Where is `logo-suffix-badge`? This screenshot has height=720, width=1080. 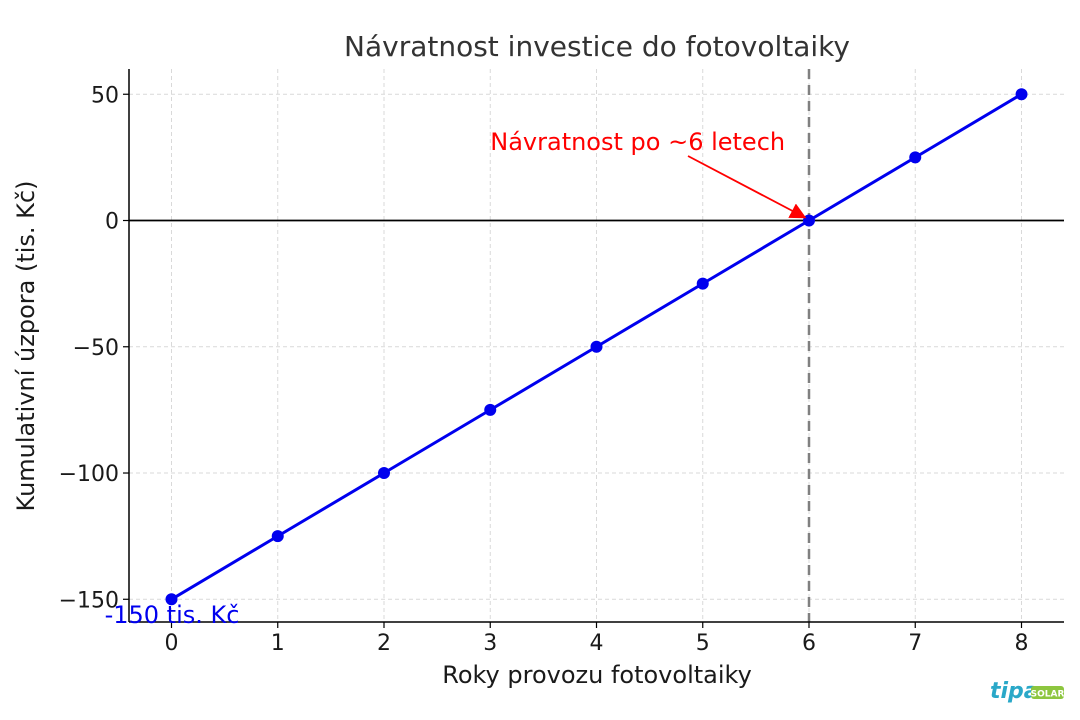 logo-suffix-badge is located at coordinates (1047, 692).